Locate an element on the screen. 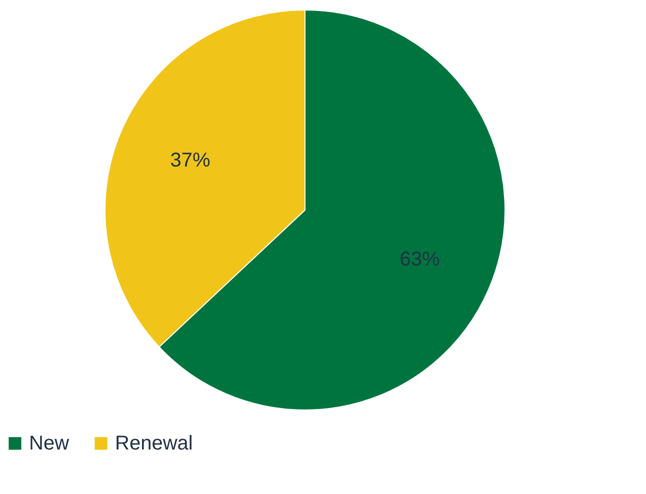  legend-label: New is located at coordinates (49, 443).